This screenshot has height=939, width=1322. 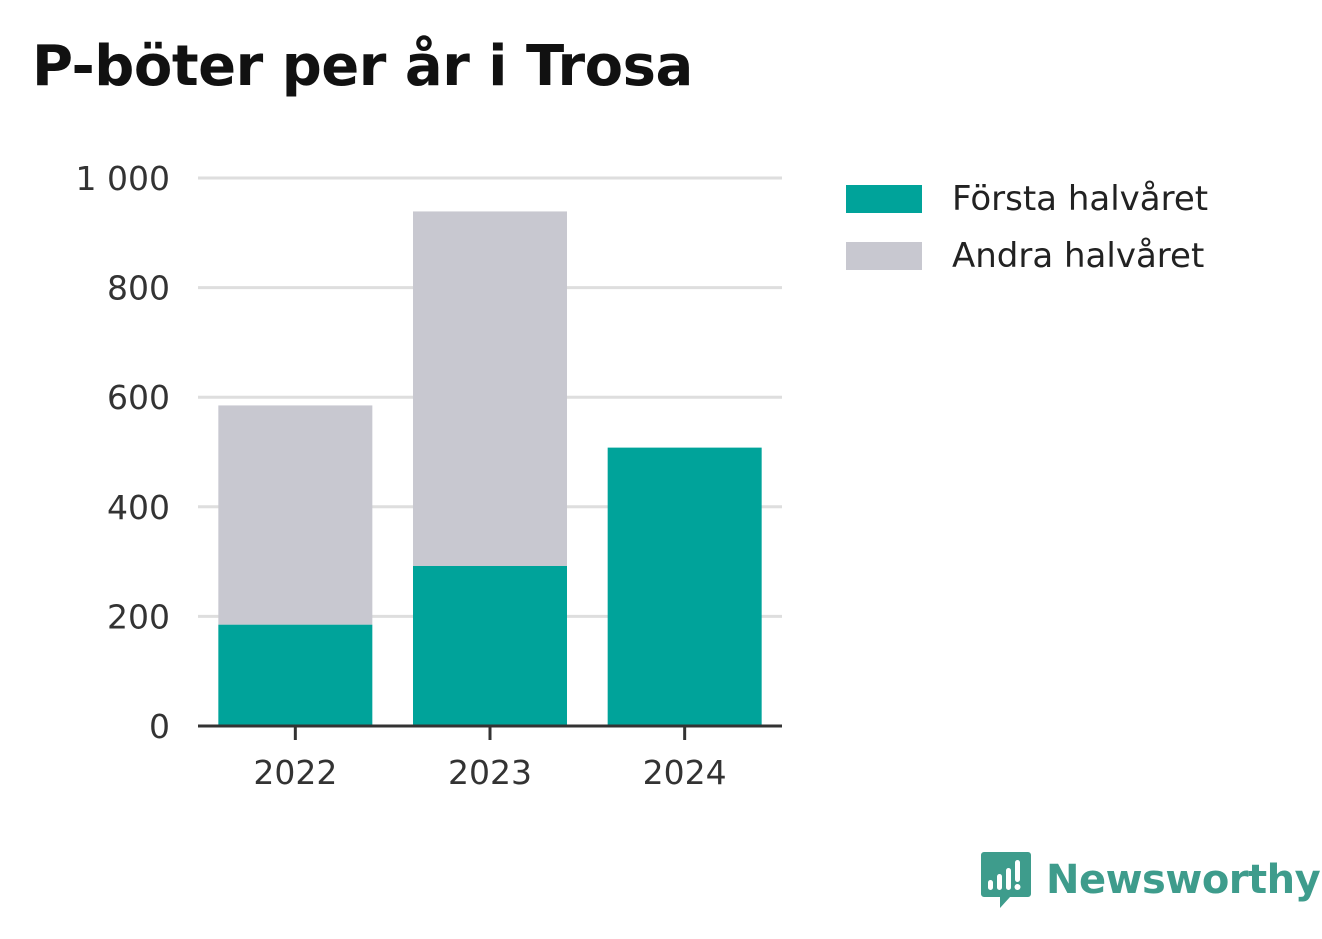 I want to click on legend-item-forsta: Första halvåret, so click(x=1027, y=198).